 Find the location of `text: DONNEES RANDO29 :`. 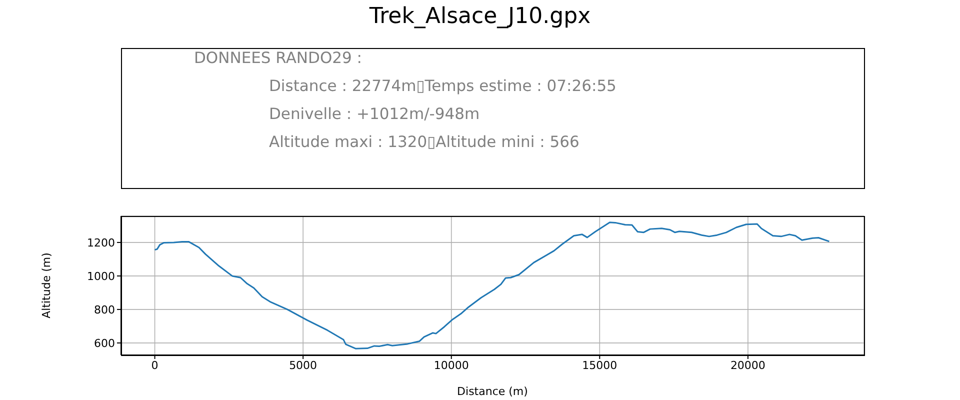

text: DONNEES RANDO29 : is located at coordinates (278, 58).